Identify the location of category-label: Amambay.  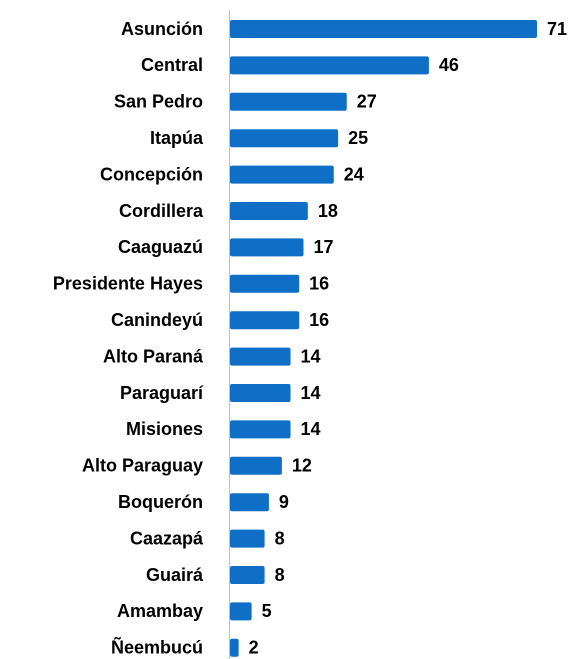
(160, 611).